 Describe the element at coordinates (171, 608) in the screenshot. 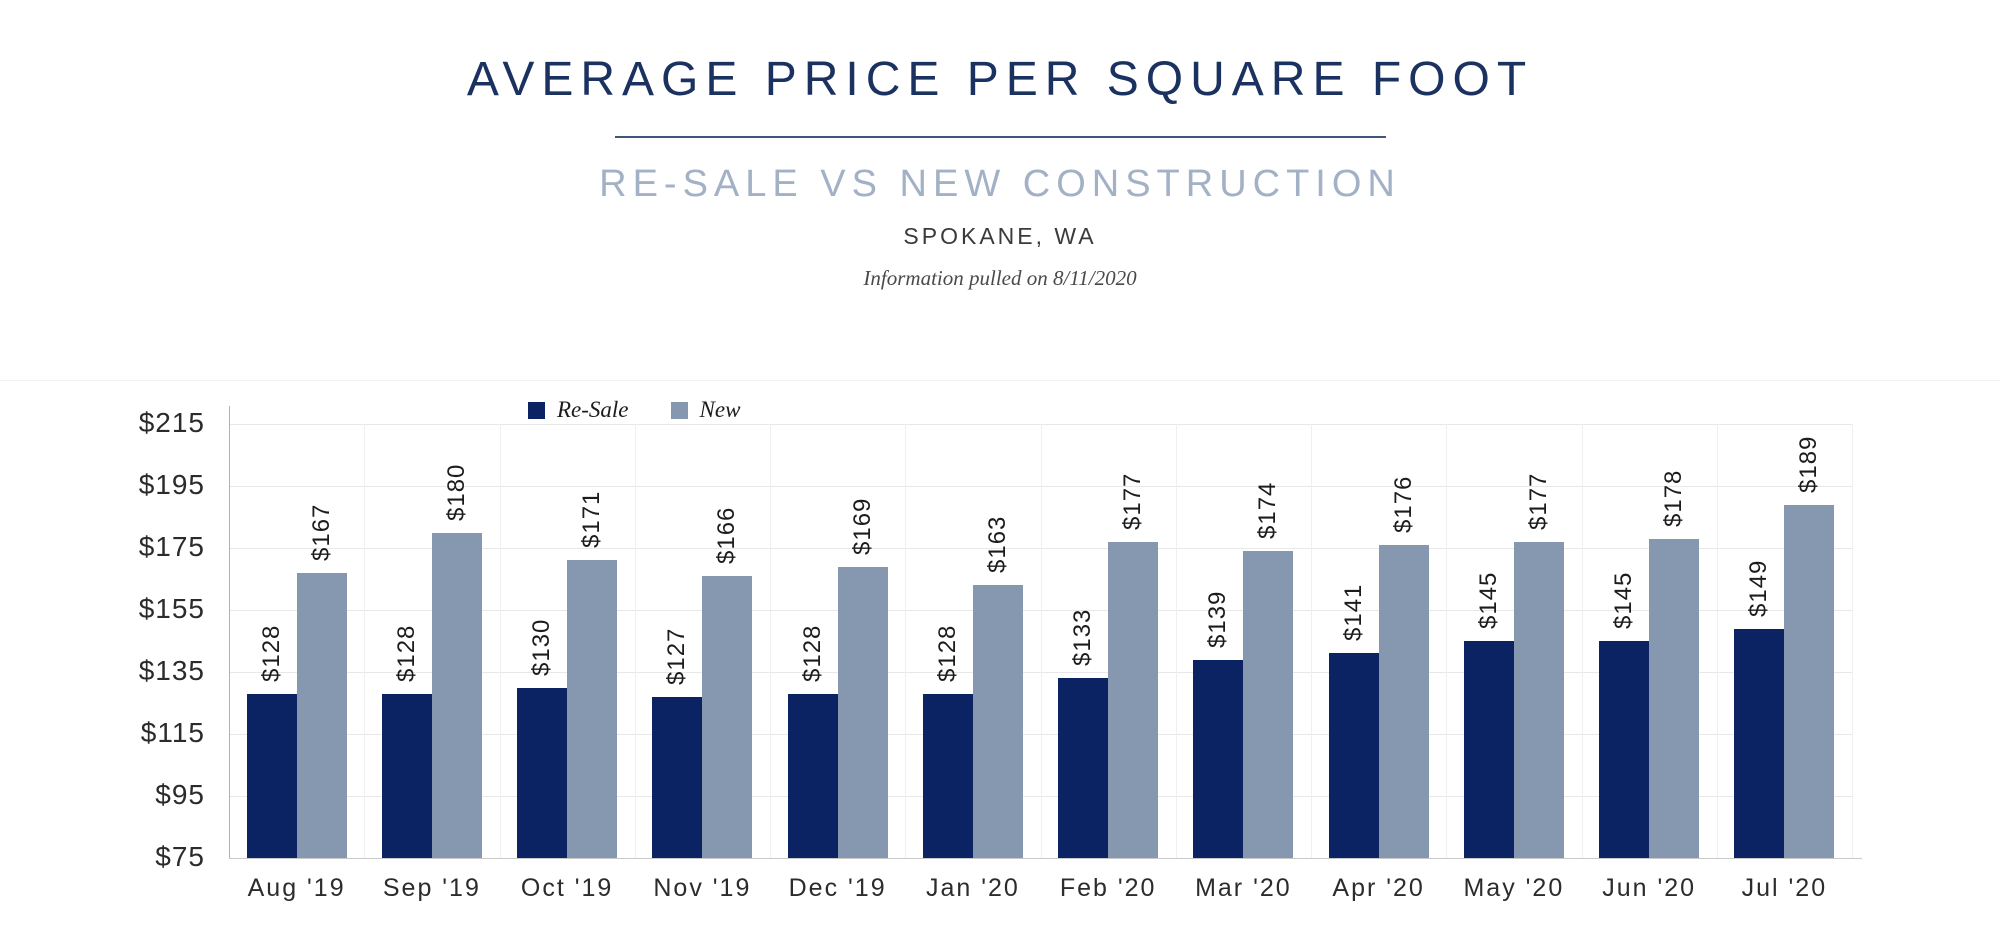

I see `y-tick-label: $155` at that location.